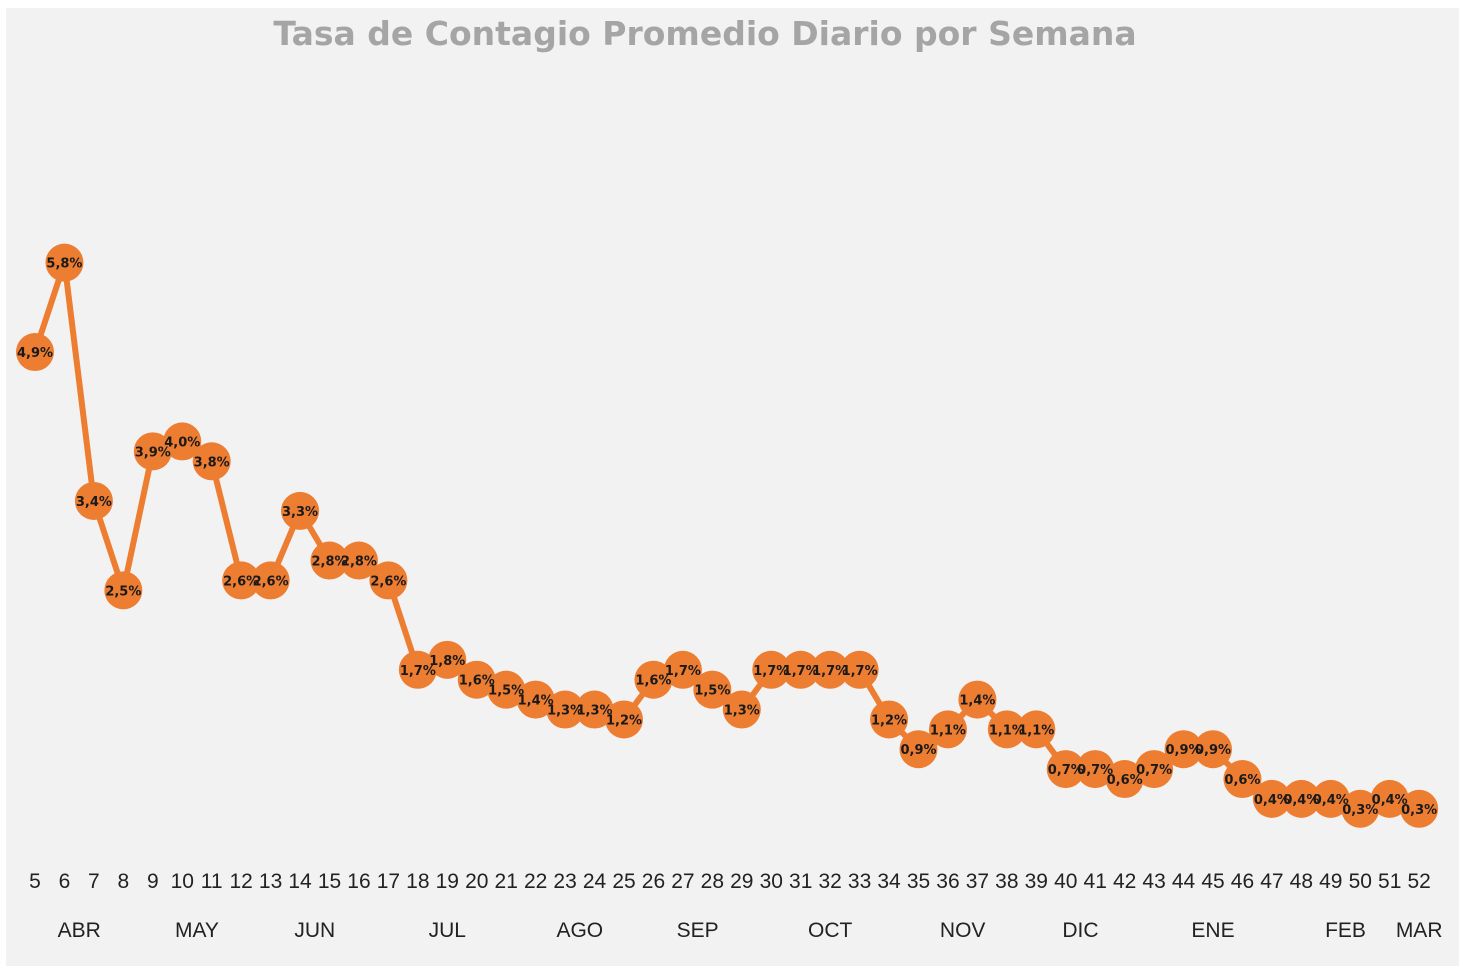 The height and width of the screenshot is (972, 1463). Describe the element at coordinates (124, 881) in the screenshot. I see `x-tick-label: 8` at that location.